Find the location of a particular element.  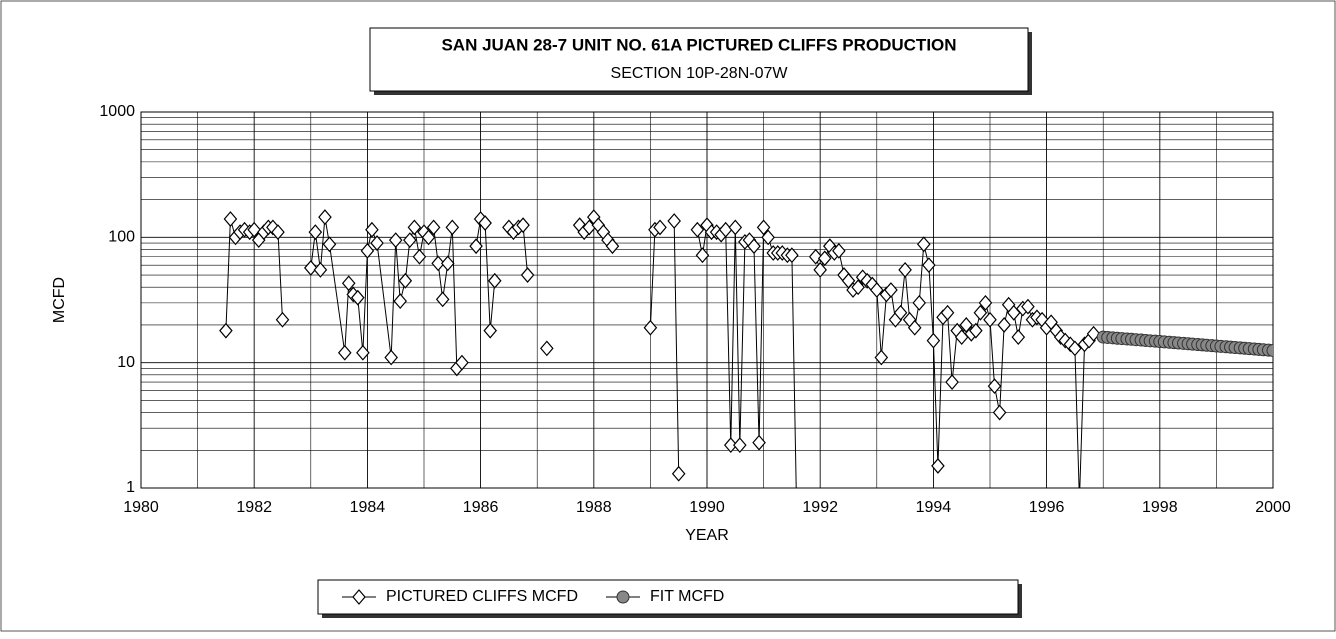

x-tick-label: 1996 is located at coordinates (1047, 507).